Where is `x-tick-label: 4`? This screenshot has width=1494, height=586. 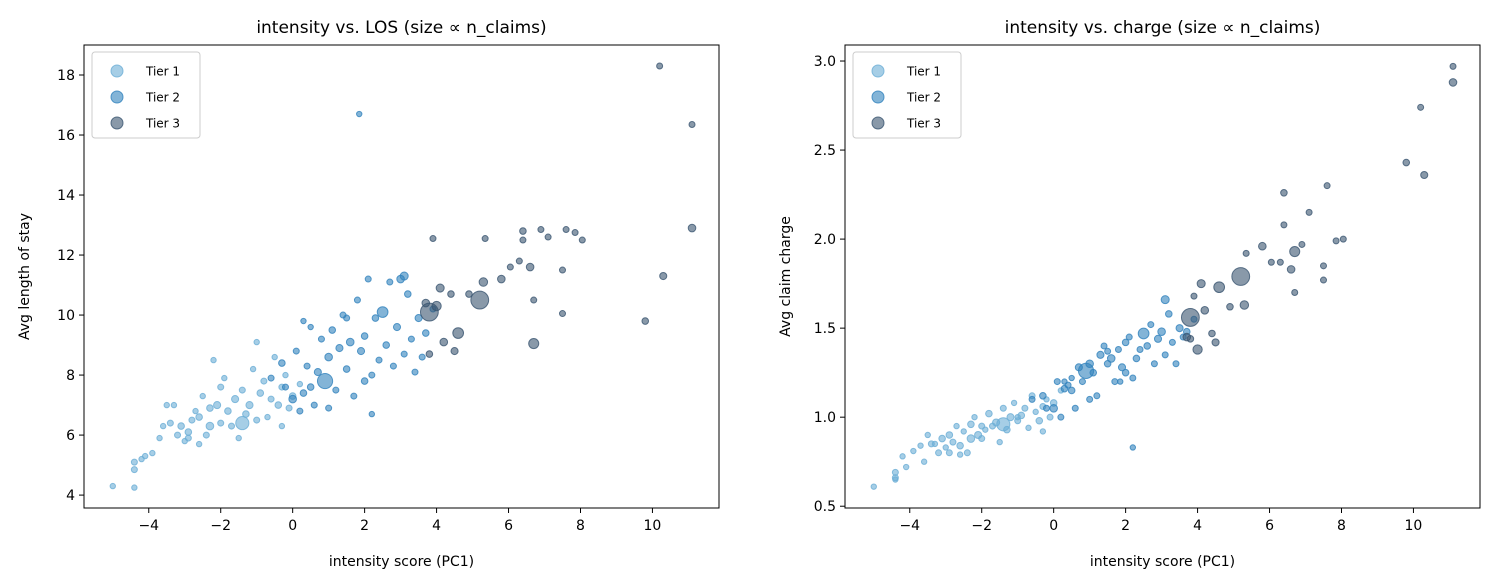 x-tick-label: 4 is located at coordinates (436, 526).